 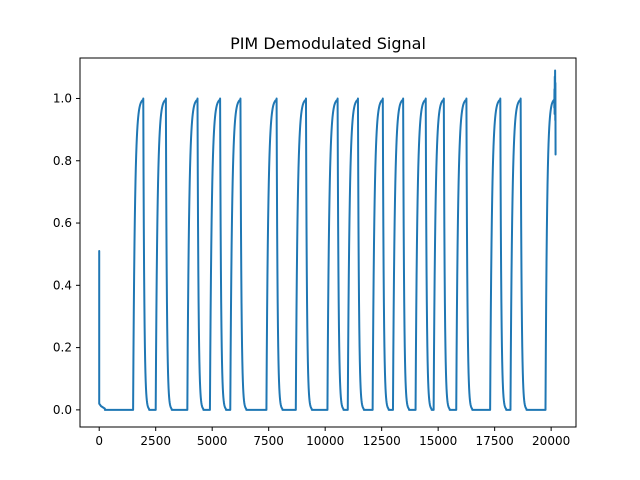 What do you see at coordinates (495, 441) in the screenshot?
I see `x-tick-label: 17500` at bounding box center [495, 441].